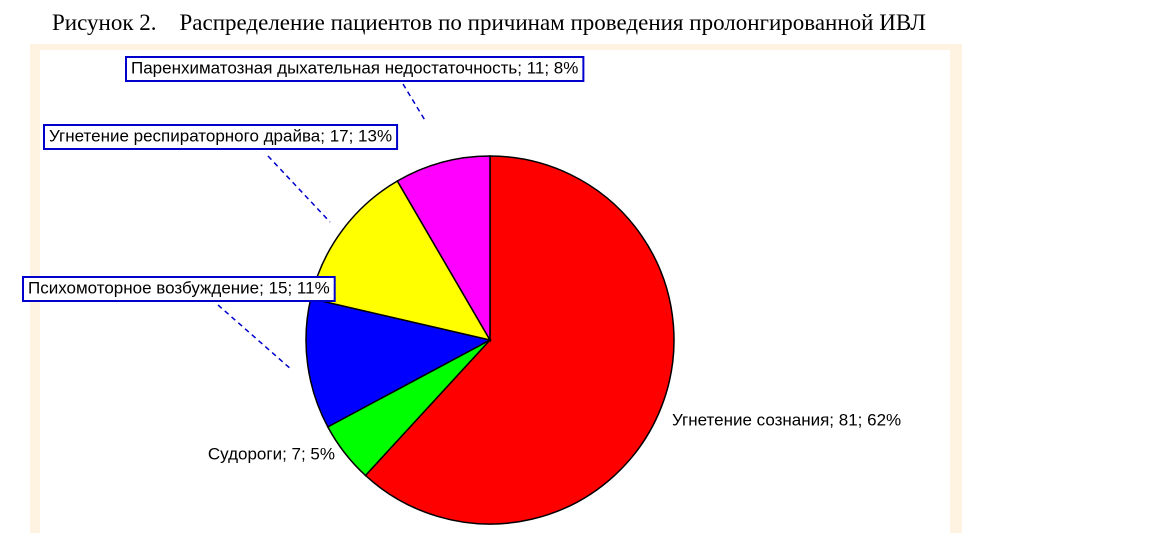  I want to click on data-label: Судороги; 7; 5%, so click(271, 453).